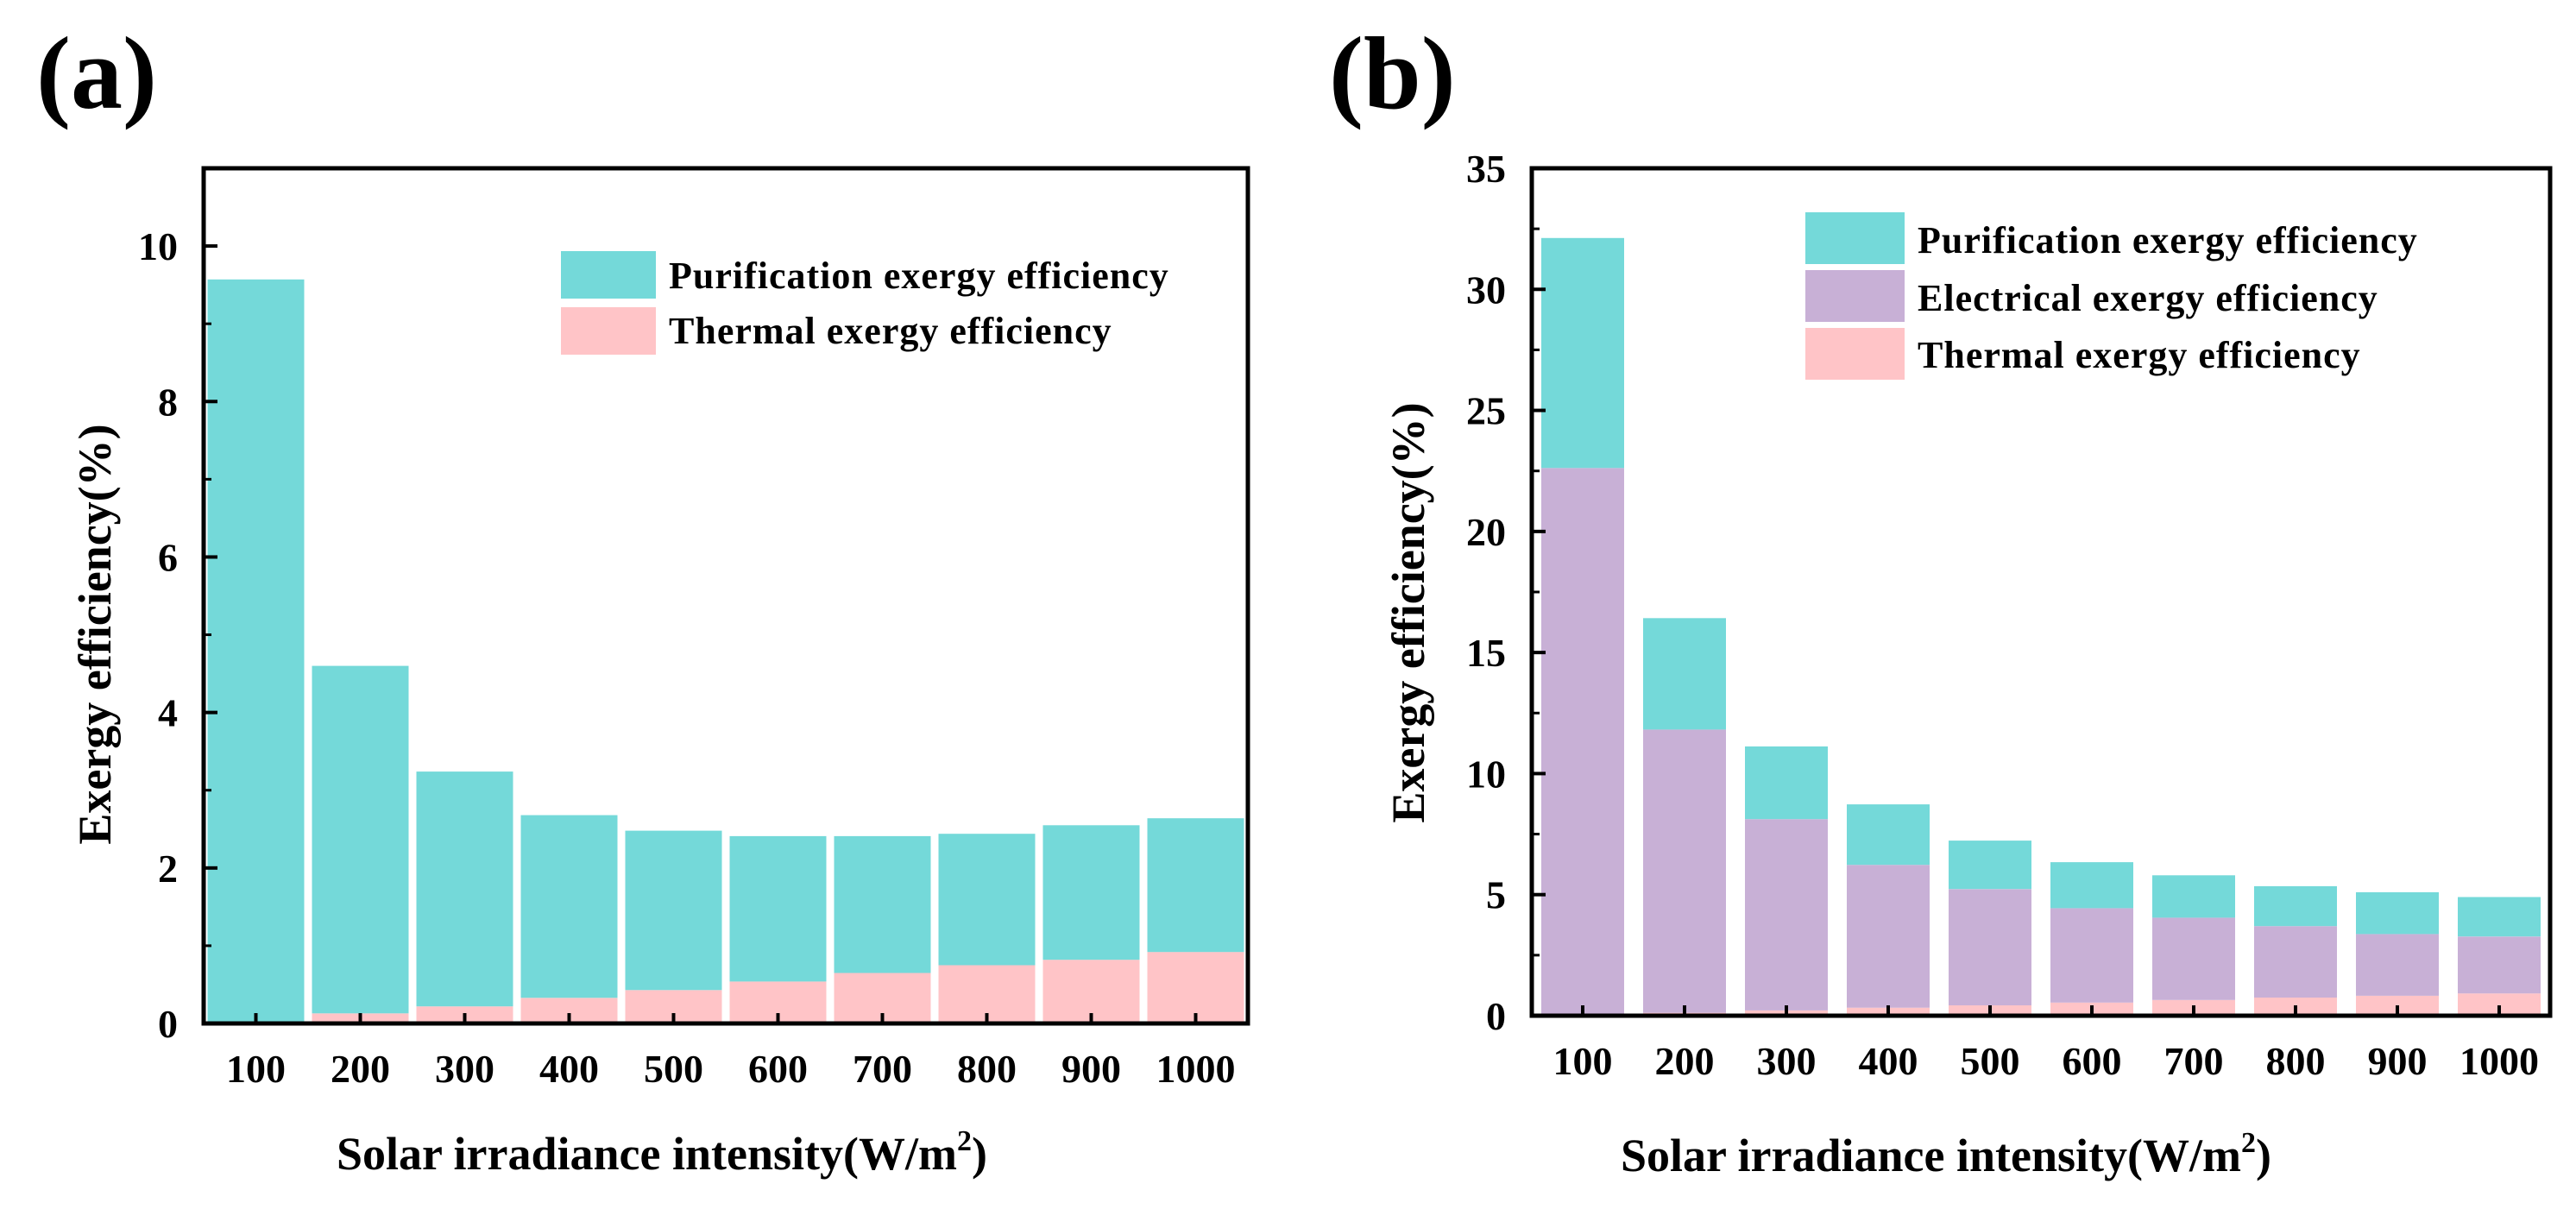 This screenshot has width=2576, height=1209. What do you see at coordinates (964, 1141) in the screenshot?
I see `x-axis-title-a-sup: 2` at bounding box center [964, 1141].